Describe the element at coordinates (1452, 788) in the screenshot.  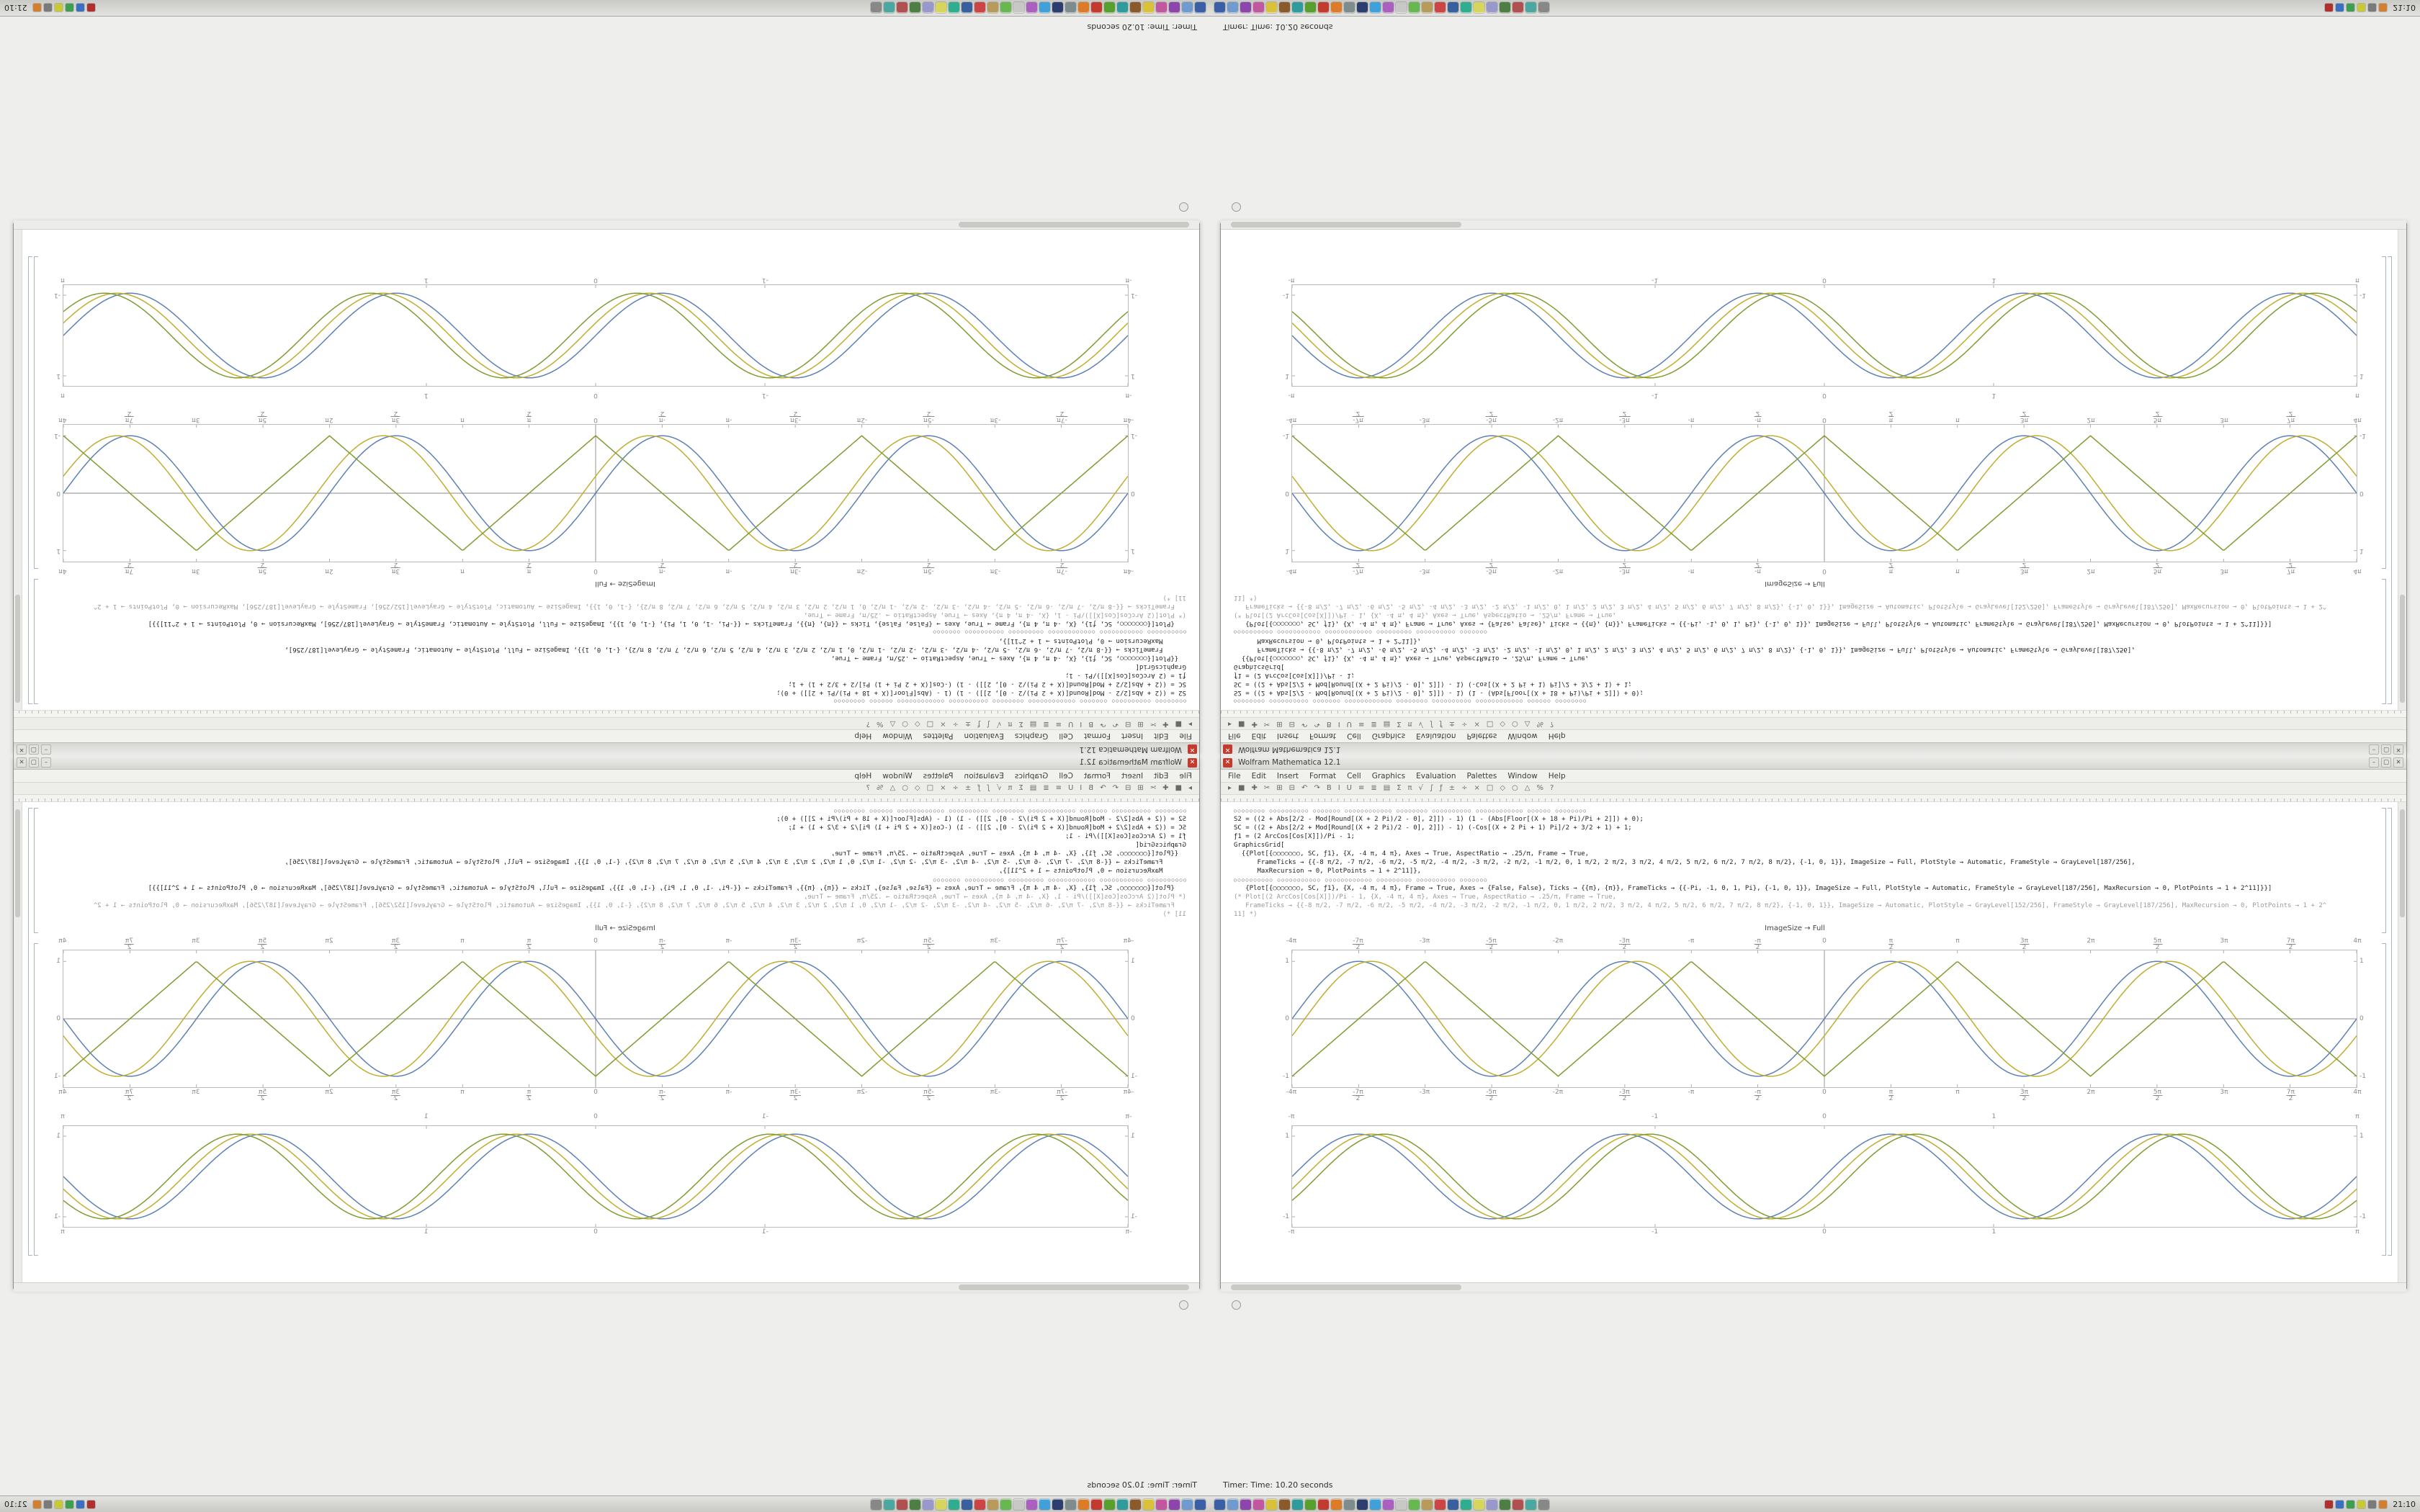
I see `toolbar-icon-20: ±` at that location.